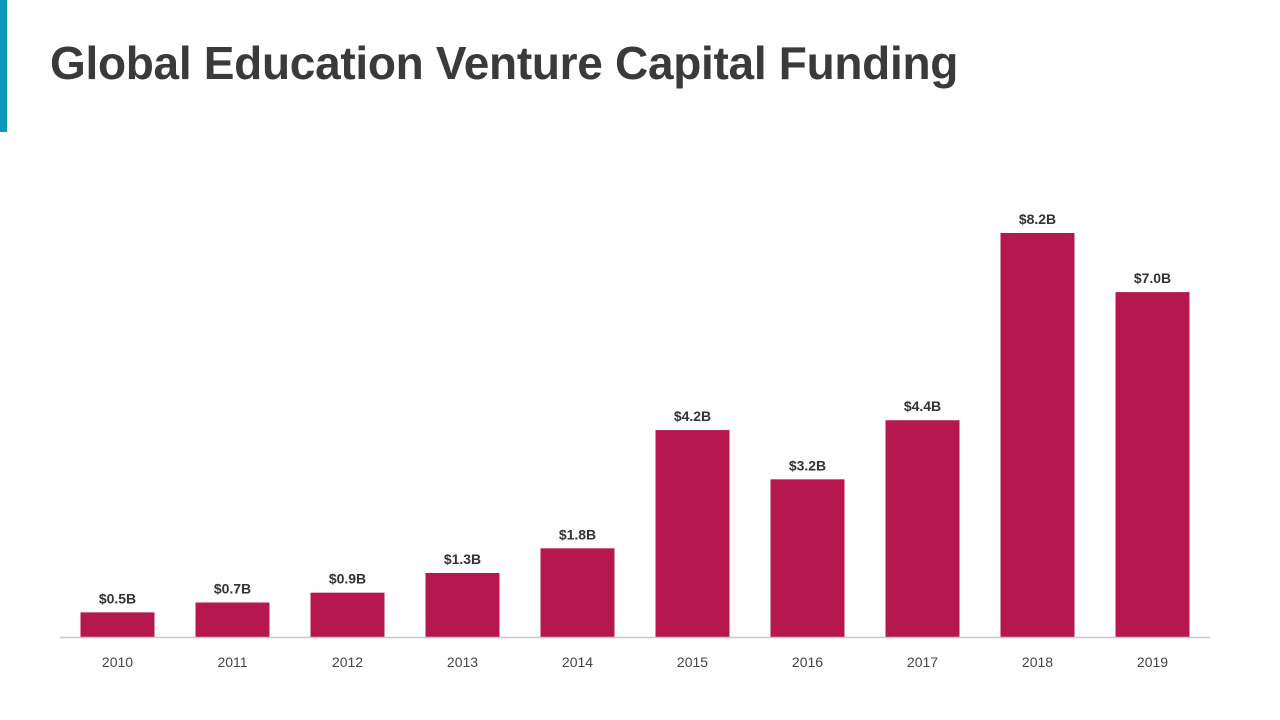 This screenshot has width=1280, height=720. Describe the element at coordinates (922, 406) in the screenshot. I see `data-label-2017: $4.4B` at that location.